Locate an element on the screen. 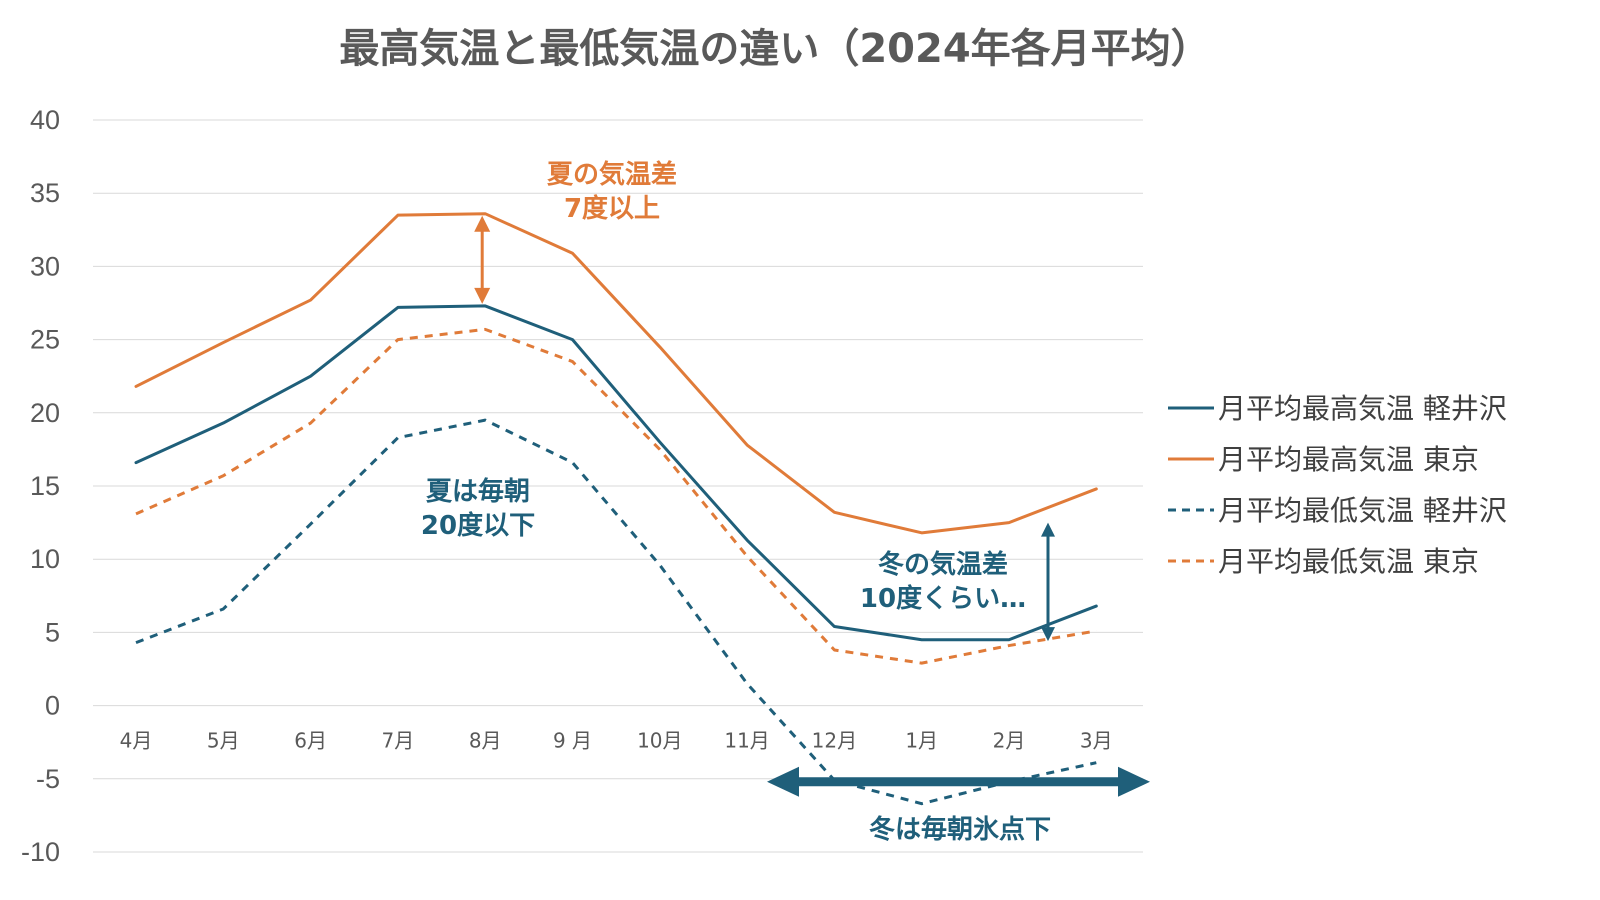  winter-arrow-head-down is located at coordinates (1048, 634).